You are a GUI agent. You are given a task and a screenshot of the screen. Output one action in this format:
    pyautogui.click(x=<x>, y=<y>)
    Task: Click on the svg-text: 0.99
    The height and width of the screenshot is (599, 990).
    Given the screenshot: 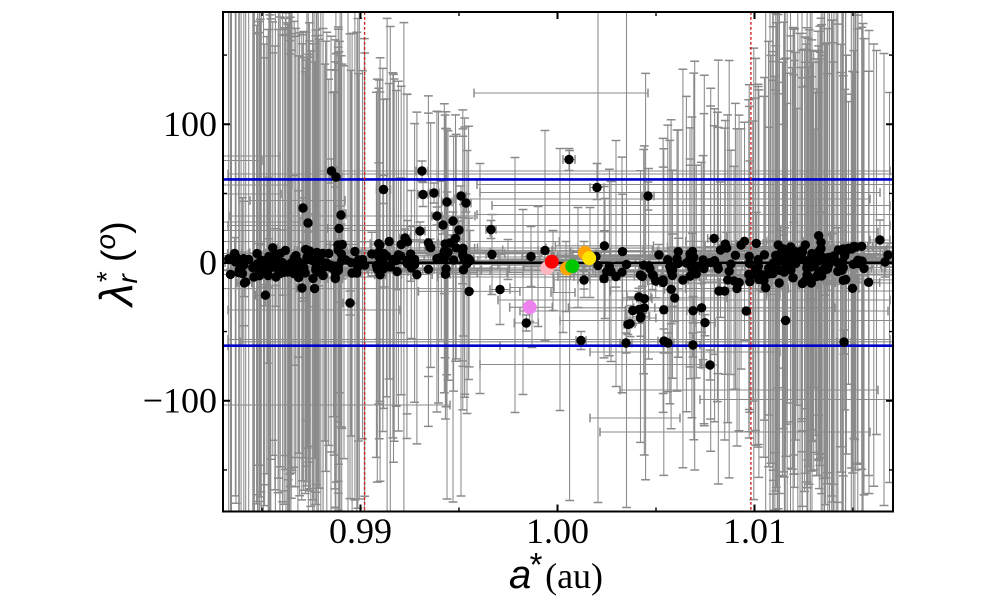 What is the action you would take?
    pyautogui.click(x=360, y=531)
    